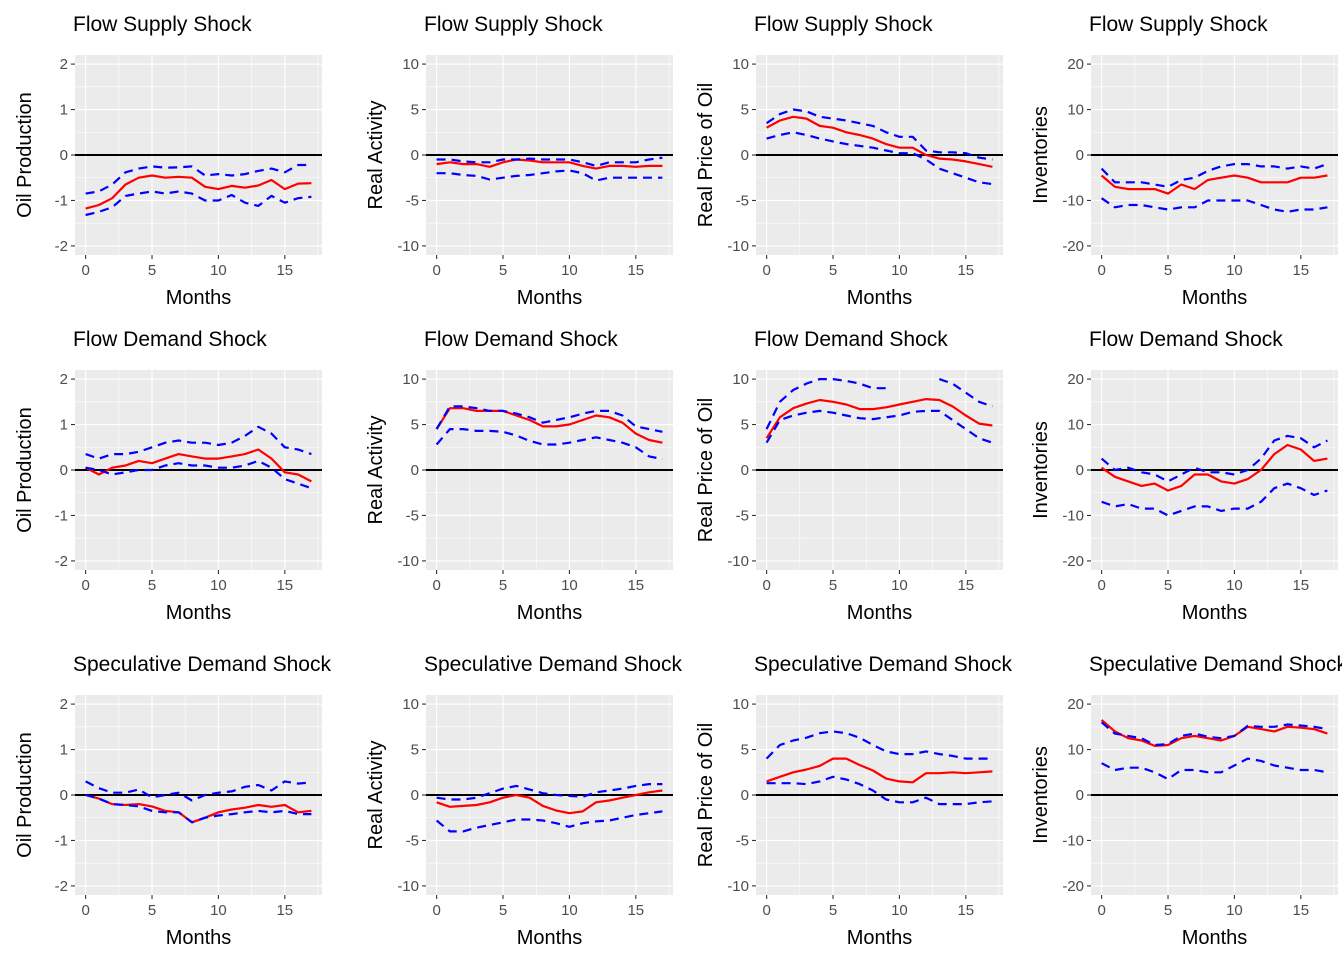 The width and height of the screenshot is (1344, 960). Describe the element at coordinates (742, 515) in the screenshot. I see `y-tick-label: -5` at that location.